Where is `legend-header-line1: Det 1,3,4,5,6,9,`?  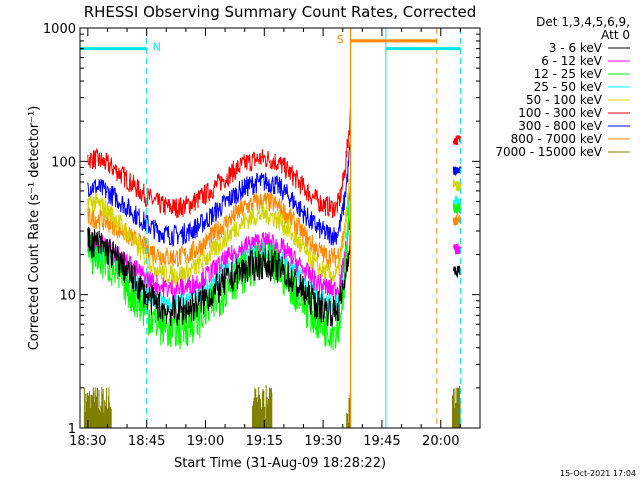 legend-header-line1: Det 1,3,4,5,6,9, is located at coordinates (583, 22).